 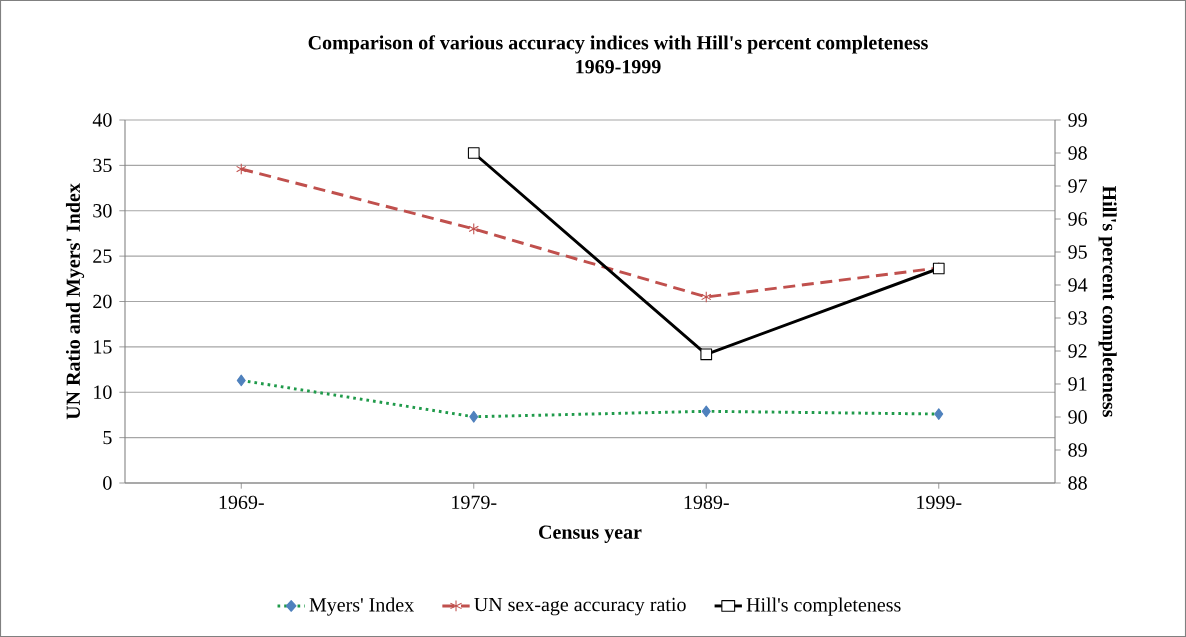 What do you see at coordinates (1077, 318) in the screenshot?
I see `y2-tick-label: 93` at bounding box center [1077, 318].